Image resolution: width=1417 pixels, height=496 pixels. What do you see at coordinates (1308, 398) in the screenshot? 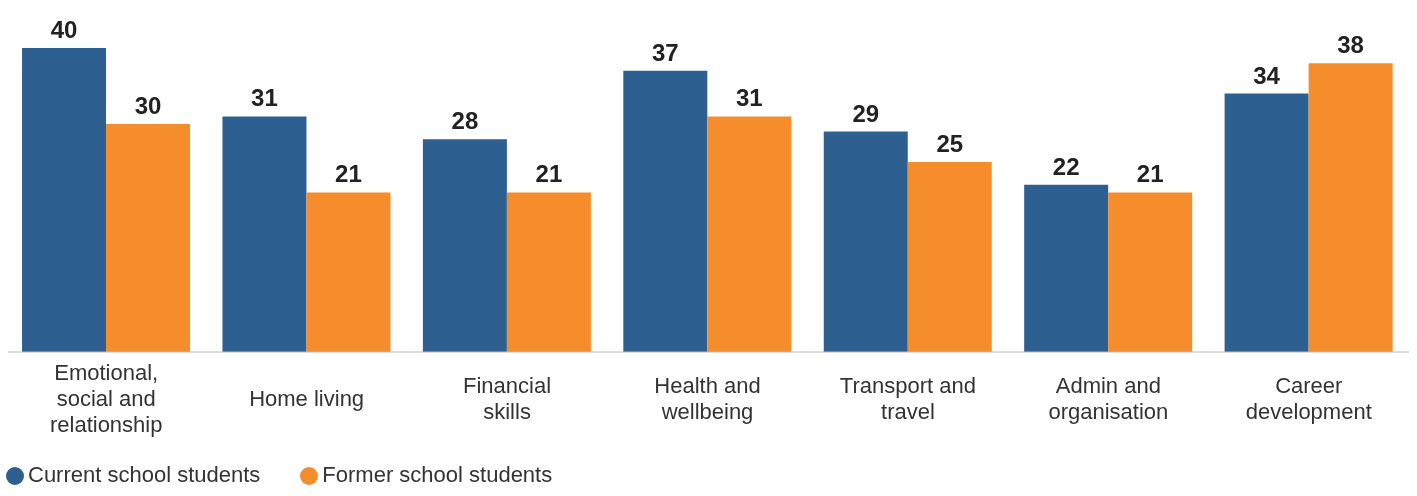
I see `x-tick-label: Career development` at bounding box center [1308, 398].